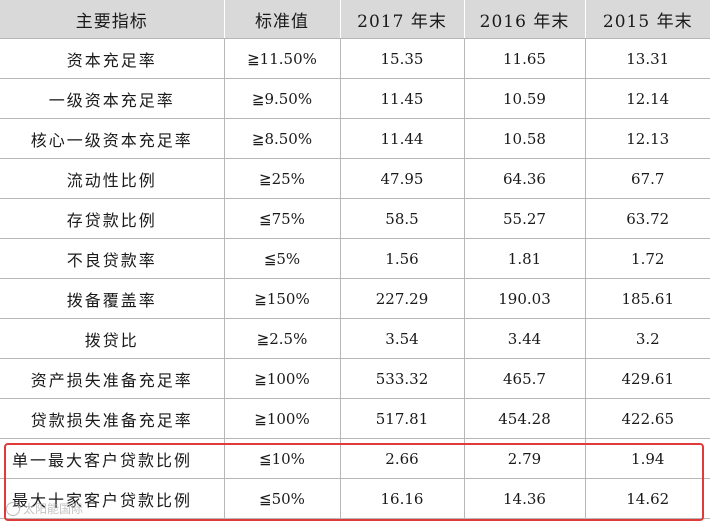 The width and height of the screenshot is (710, 525). What do you see at coordinates (647, 178) in the screenshot?
I see `value-2015: 67.7` at bounding box center [647, 178].